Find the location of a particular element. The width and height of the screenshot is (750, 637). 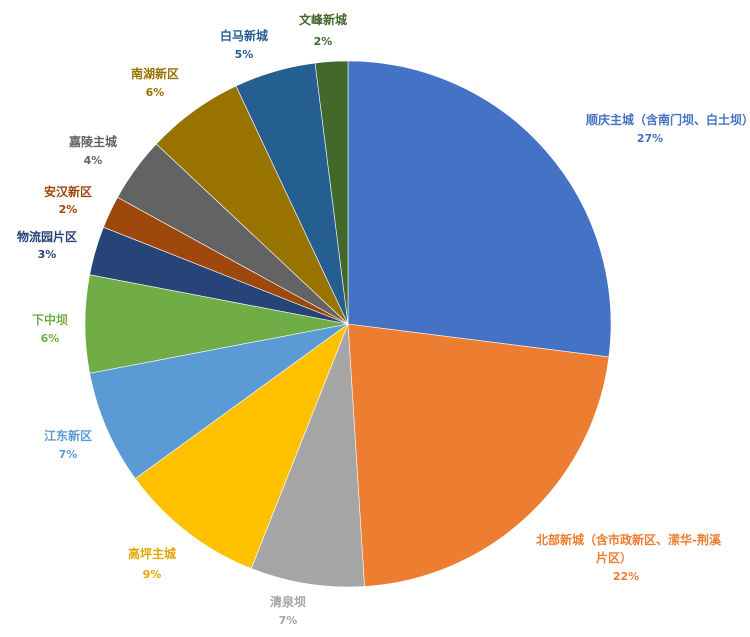

slice-category-label: 文峰新城 is located at coordinates (323, 19).